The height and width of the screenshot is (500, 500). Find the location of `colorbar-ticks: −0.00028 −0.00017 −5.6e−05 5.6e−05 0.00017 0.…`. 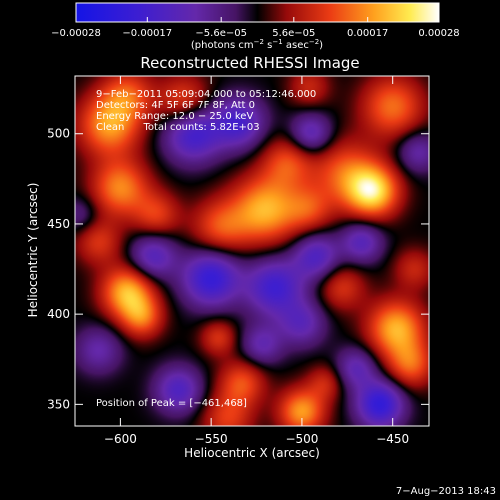

colorbar-ticks: −0.00028 −0.00017 −5.6e−05 5.6e−05 0.00017 0.… is located at coordinates (255, 28).